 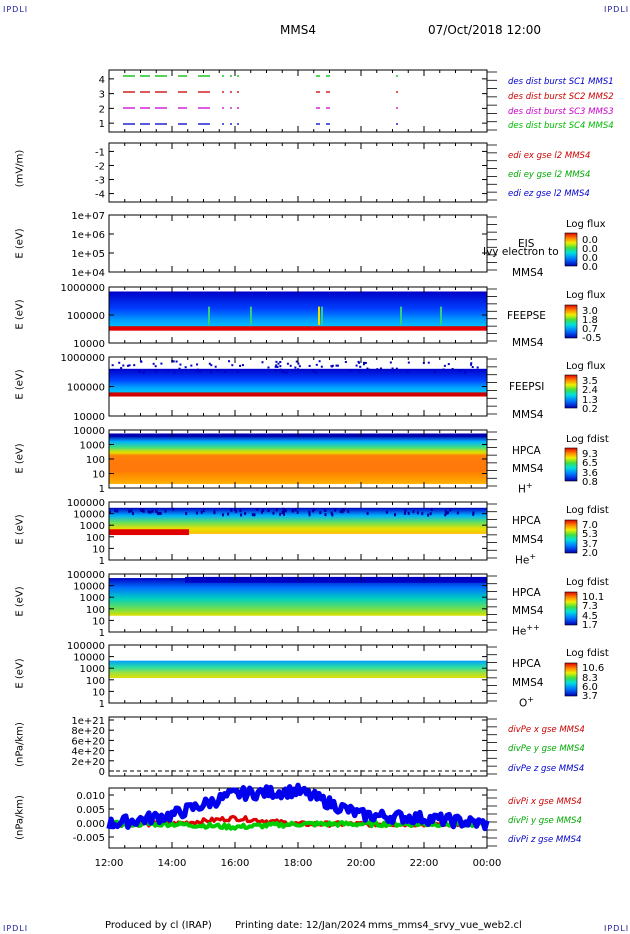 What do you see at coordinates (298, 243) in the screenshot?
I see `eis-frame` at bounding box center [298, 243].